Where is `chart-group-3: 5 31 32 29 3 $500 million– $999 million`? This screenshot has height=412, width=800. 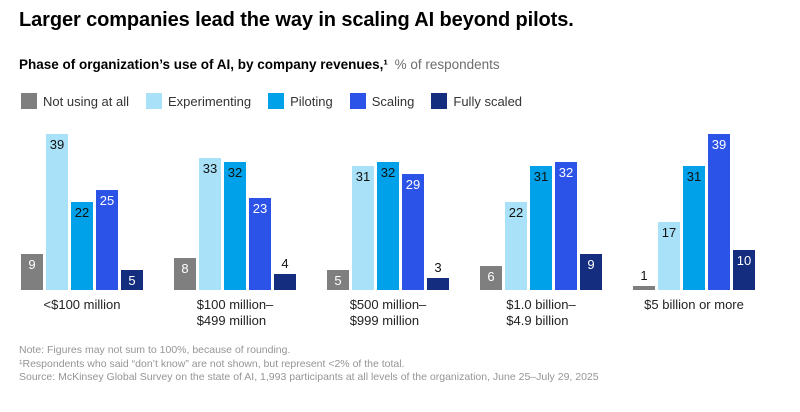 chart-group-3: 5 31 32 29 3 $500 million– $999 million is located at coordinates (388, 229).